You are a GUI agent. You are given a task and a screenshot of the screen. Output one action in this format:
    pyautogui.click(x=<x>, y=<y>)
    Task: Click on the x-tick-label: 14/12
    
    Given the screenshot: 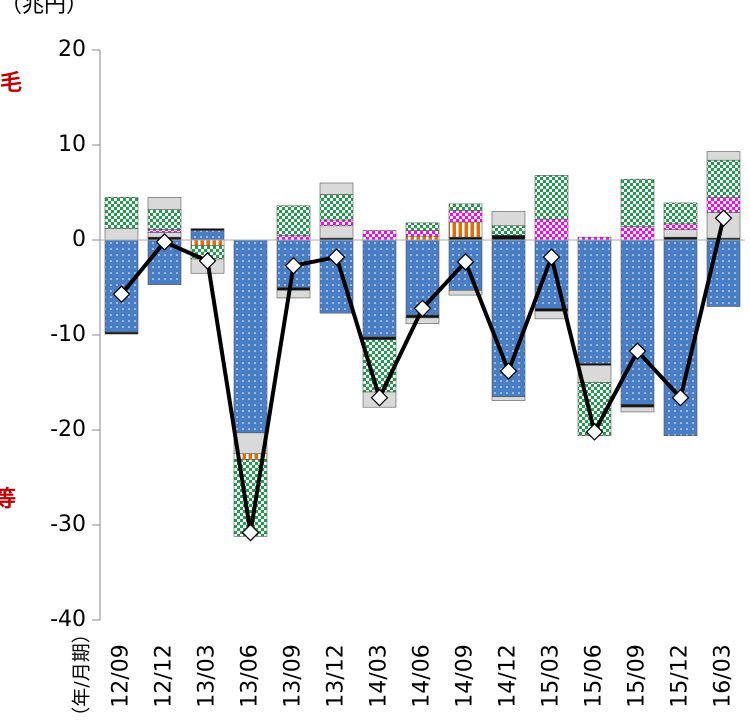 What is the action you would take?
    pyautogui.click(x=508, y=675)
    